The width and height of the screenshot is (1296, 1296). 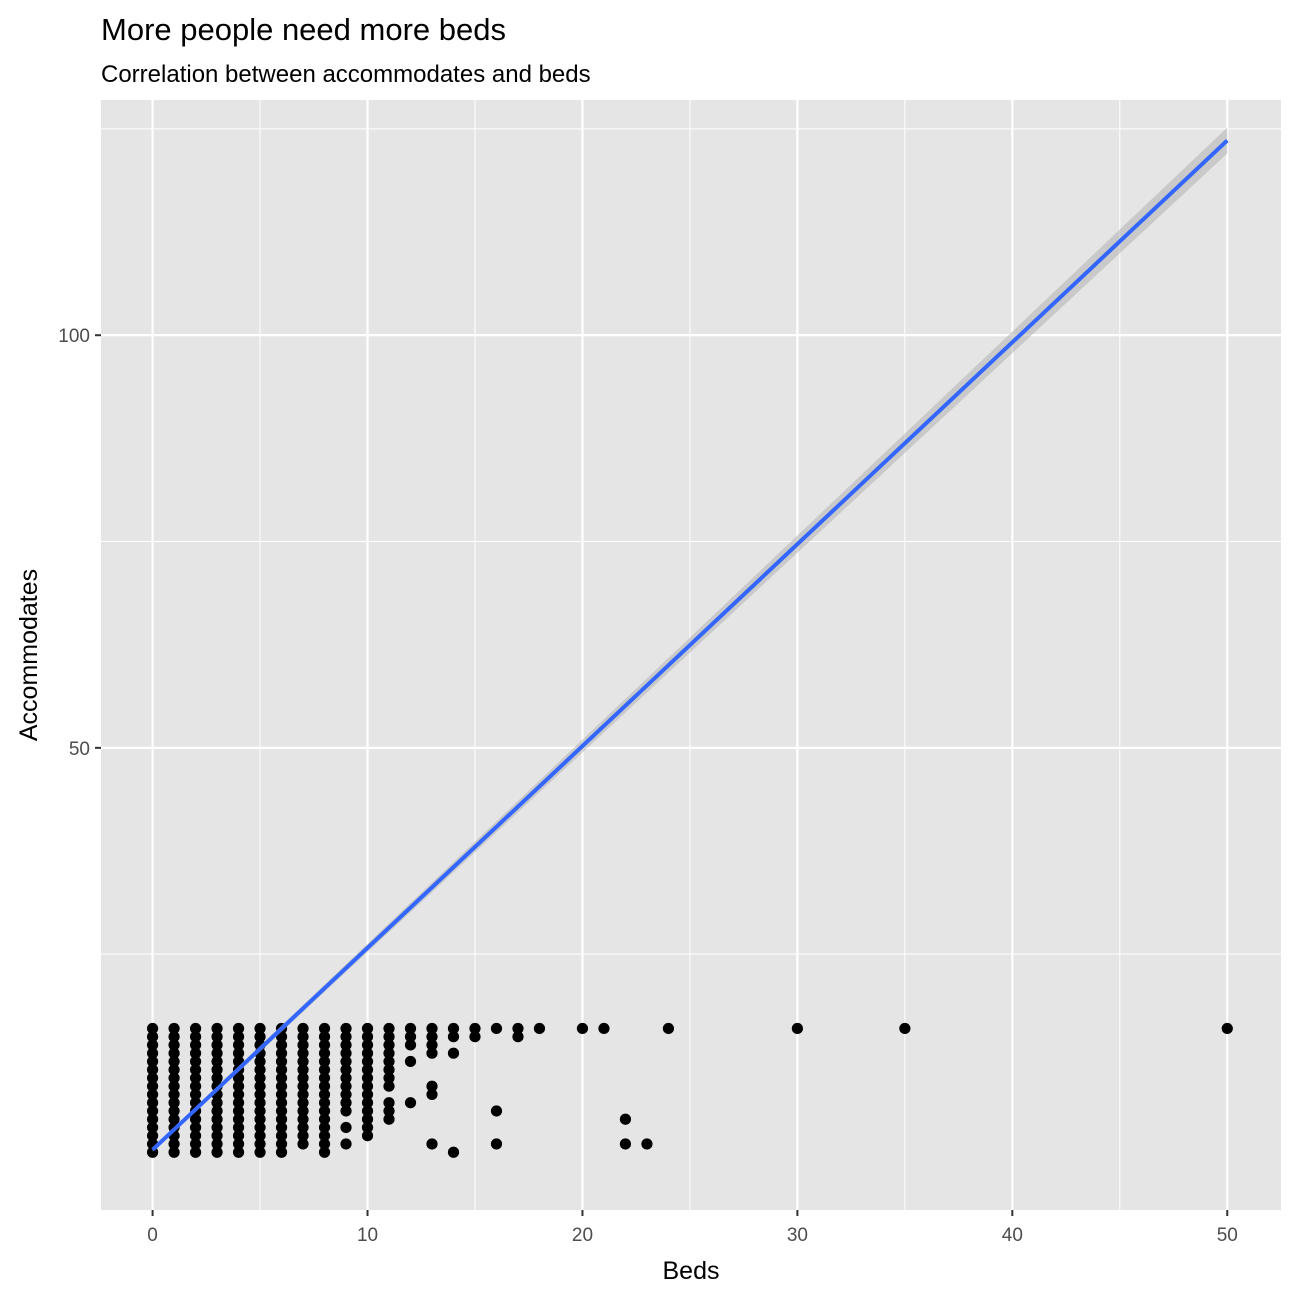 I want to click on y-axis: 50 100, so click(x=79, y=543).